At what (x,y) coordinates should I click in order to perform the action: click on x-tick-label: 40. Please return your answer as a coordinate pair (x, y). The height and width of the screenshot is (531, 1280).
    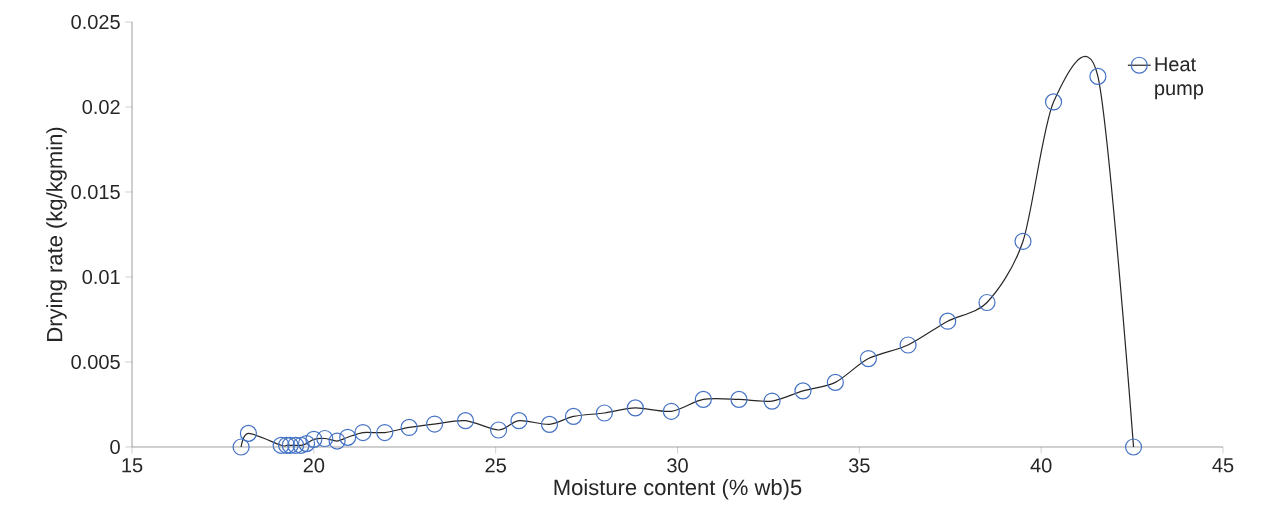
    Looking at the image, I should click on (1041, 465).